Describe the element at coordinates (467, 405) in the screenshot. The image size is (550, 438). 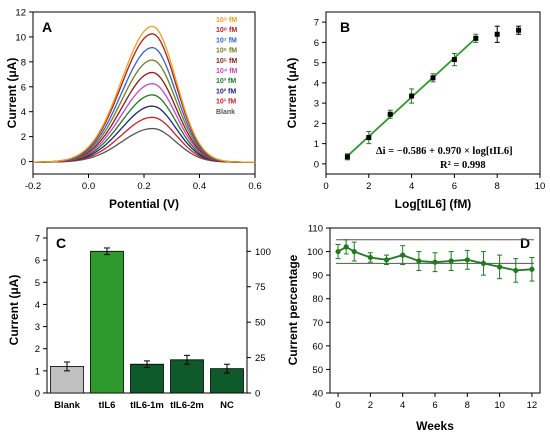
I see `panel-d-x-tick-label: 8` at that location.